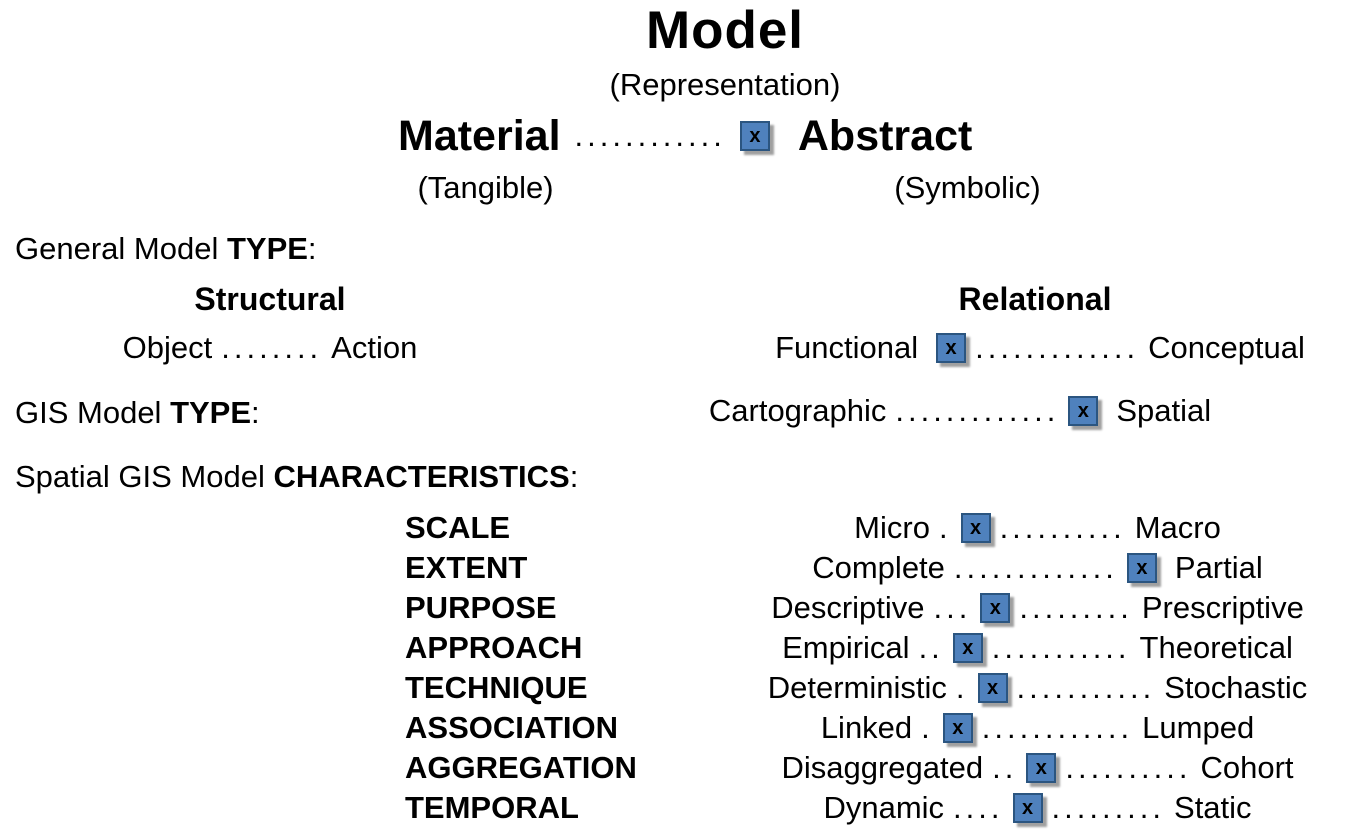  What do you see at coordinates (496, 687) in the screenshot?
I see `characteristic-label: TECHNIQUE` at bounding box center [496, 687].